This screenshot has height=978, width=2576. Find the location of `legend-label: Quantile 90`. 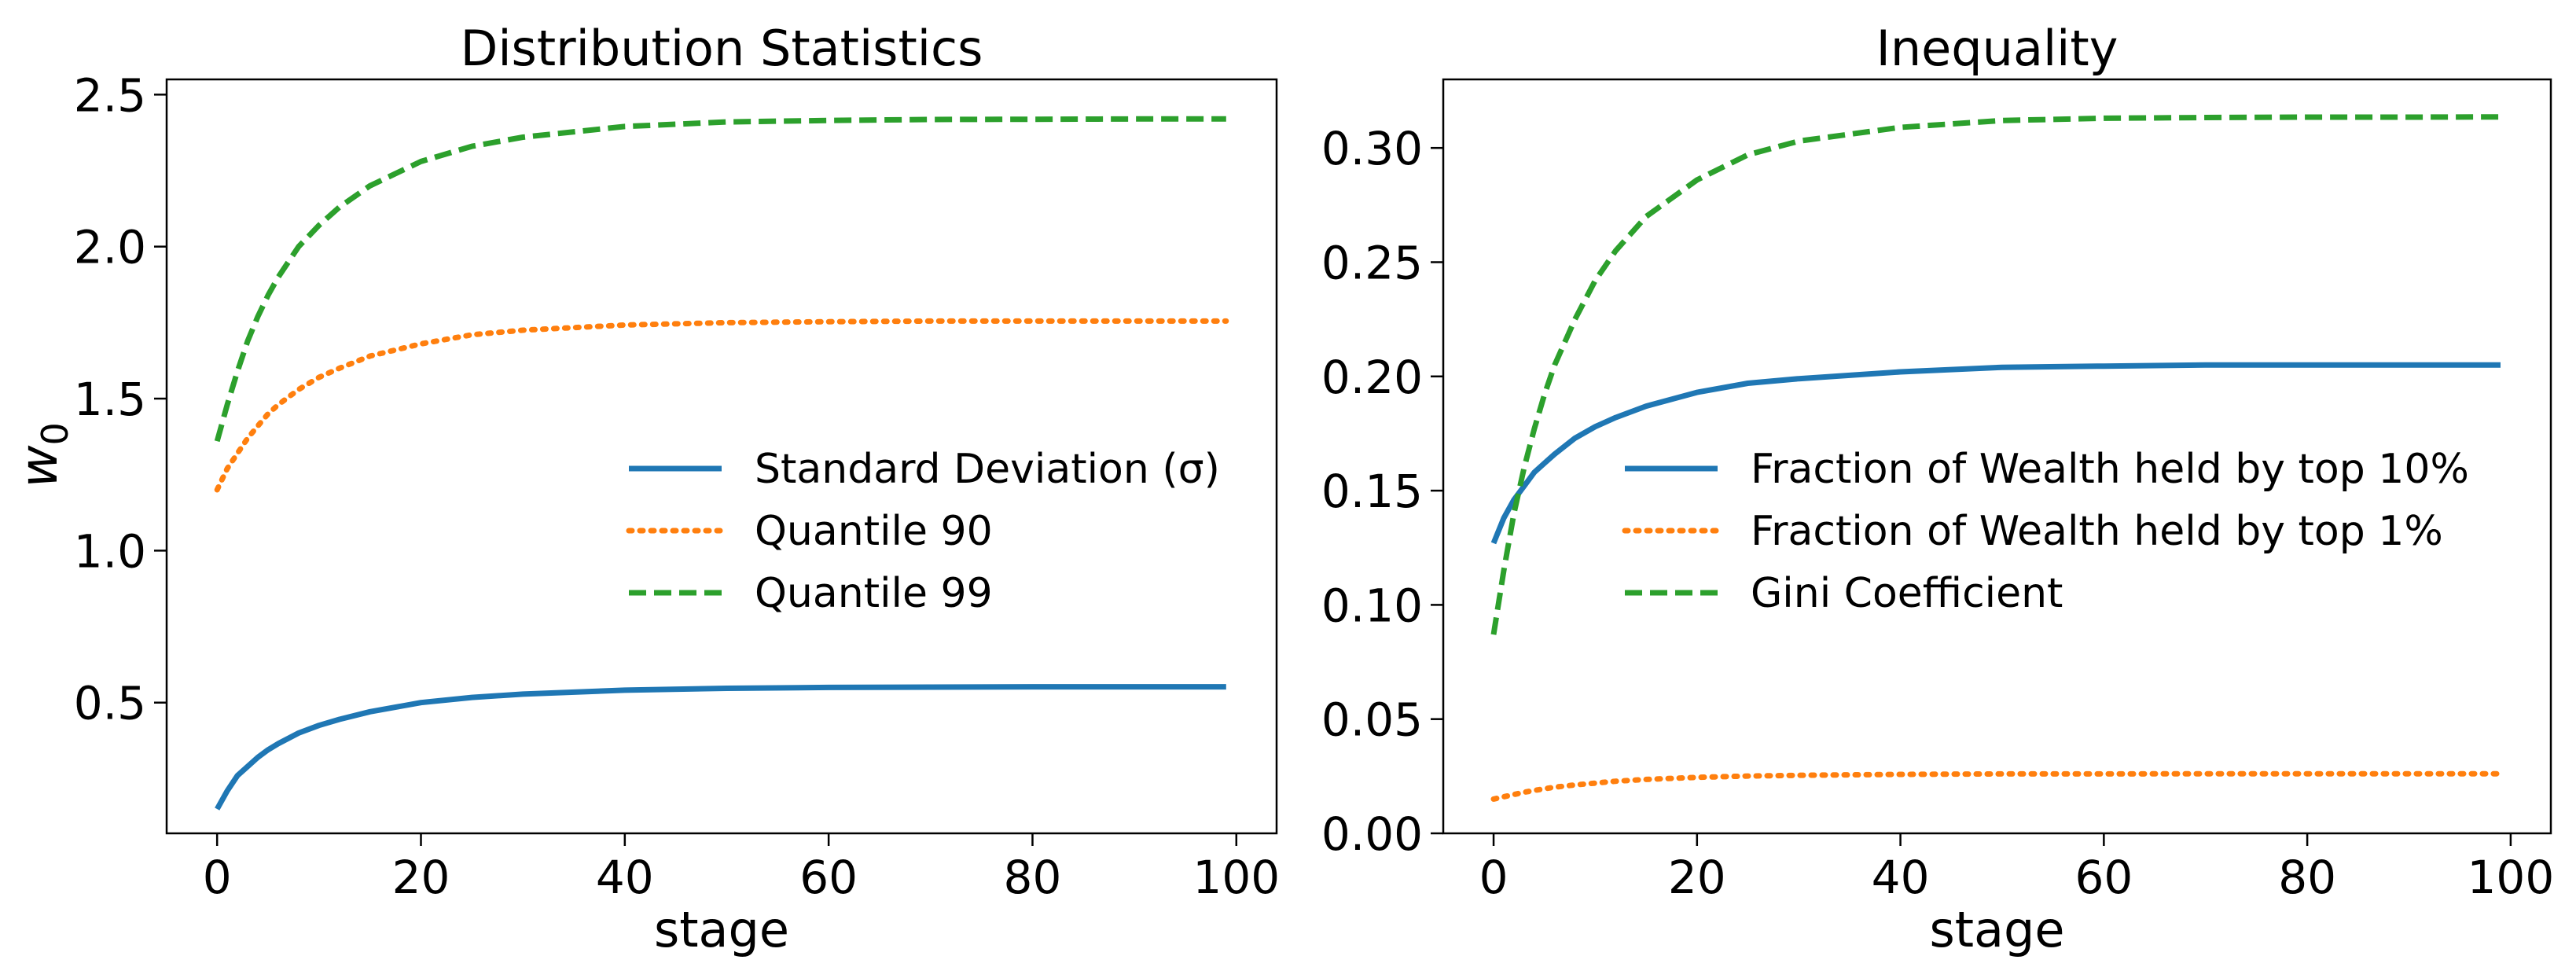

legend-label: Quantile 90 is located at coordinates (874, 531).